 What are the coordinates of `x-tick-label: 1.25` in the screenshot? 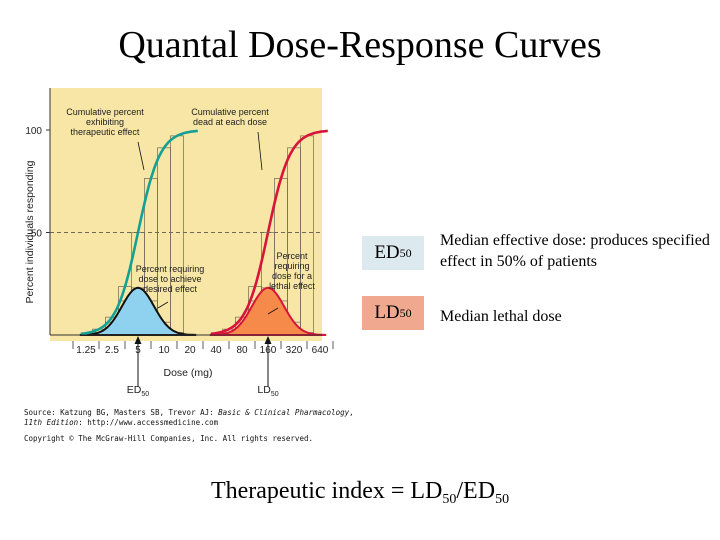 It's located at (86, 350).